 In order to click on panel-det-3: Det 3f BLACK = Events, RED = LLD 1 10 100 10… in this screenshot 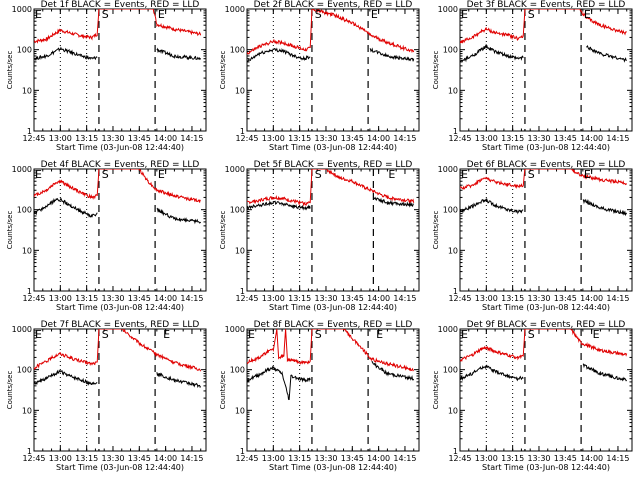, I will do `click(532, 76)`.